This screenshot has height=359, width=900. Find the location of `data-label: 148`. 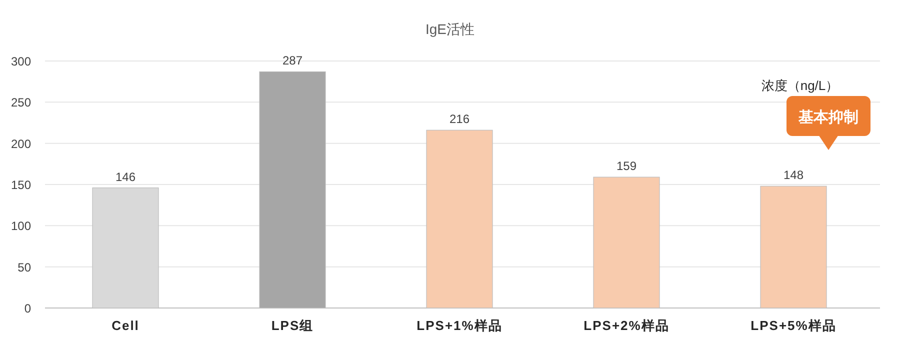

data-label: 148 is located at coordinates (793, 175).